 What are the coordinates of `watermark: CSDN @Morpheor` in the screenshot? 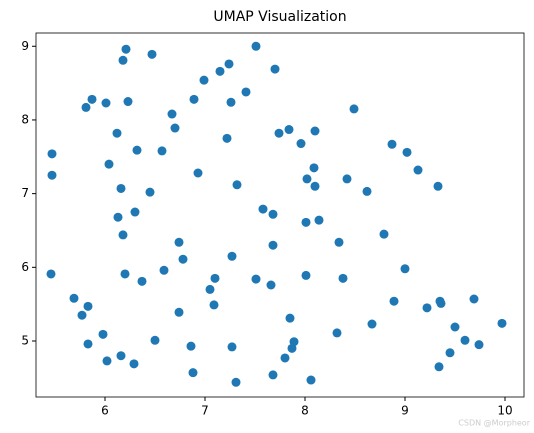 It's located at (494, 423).